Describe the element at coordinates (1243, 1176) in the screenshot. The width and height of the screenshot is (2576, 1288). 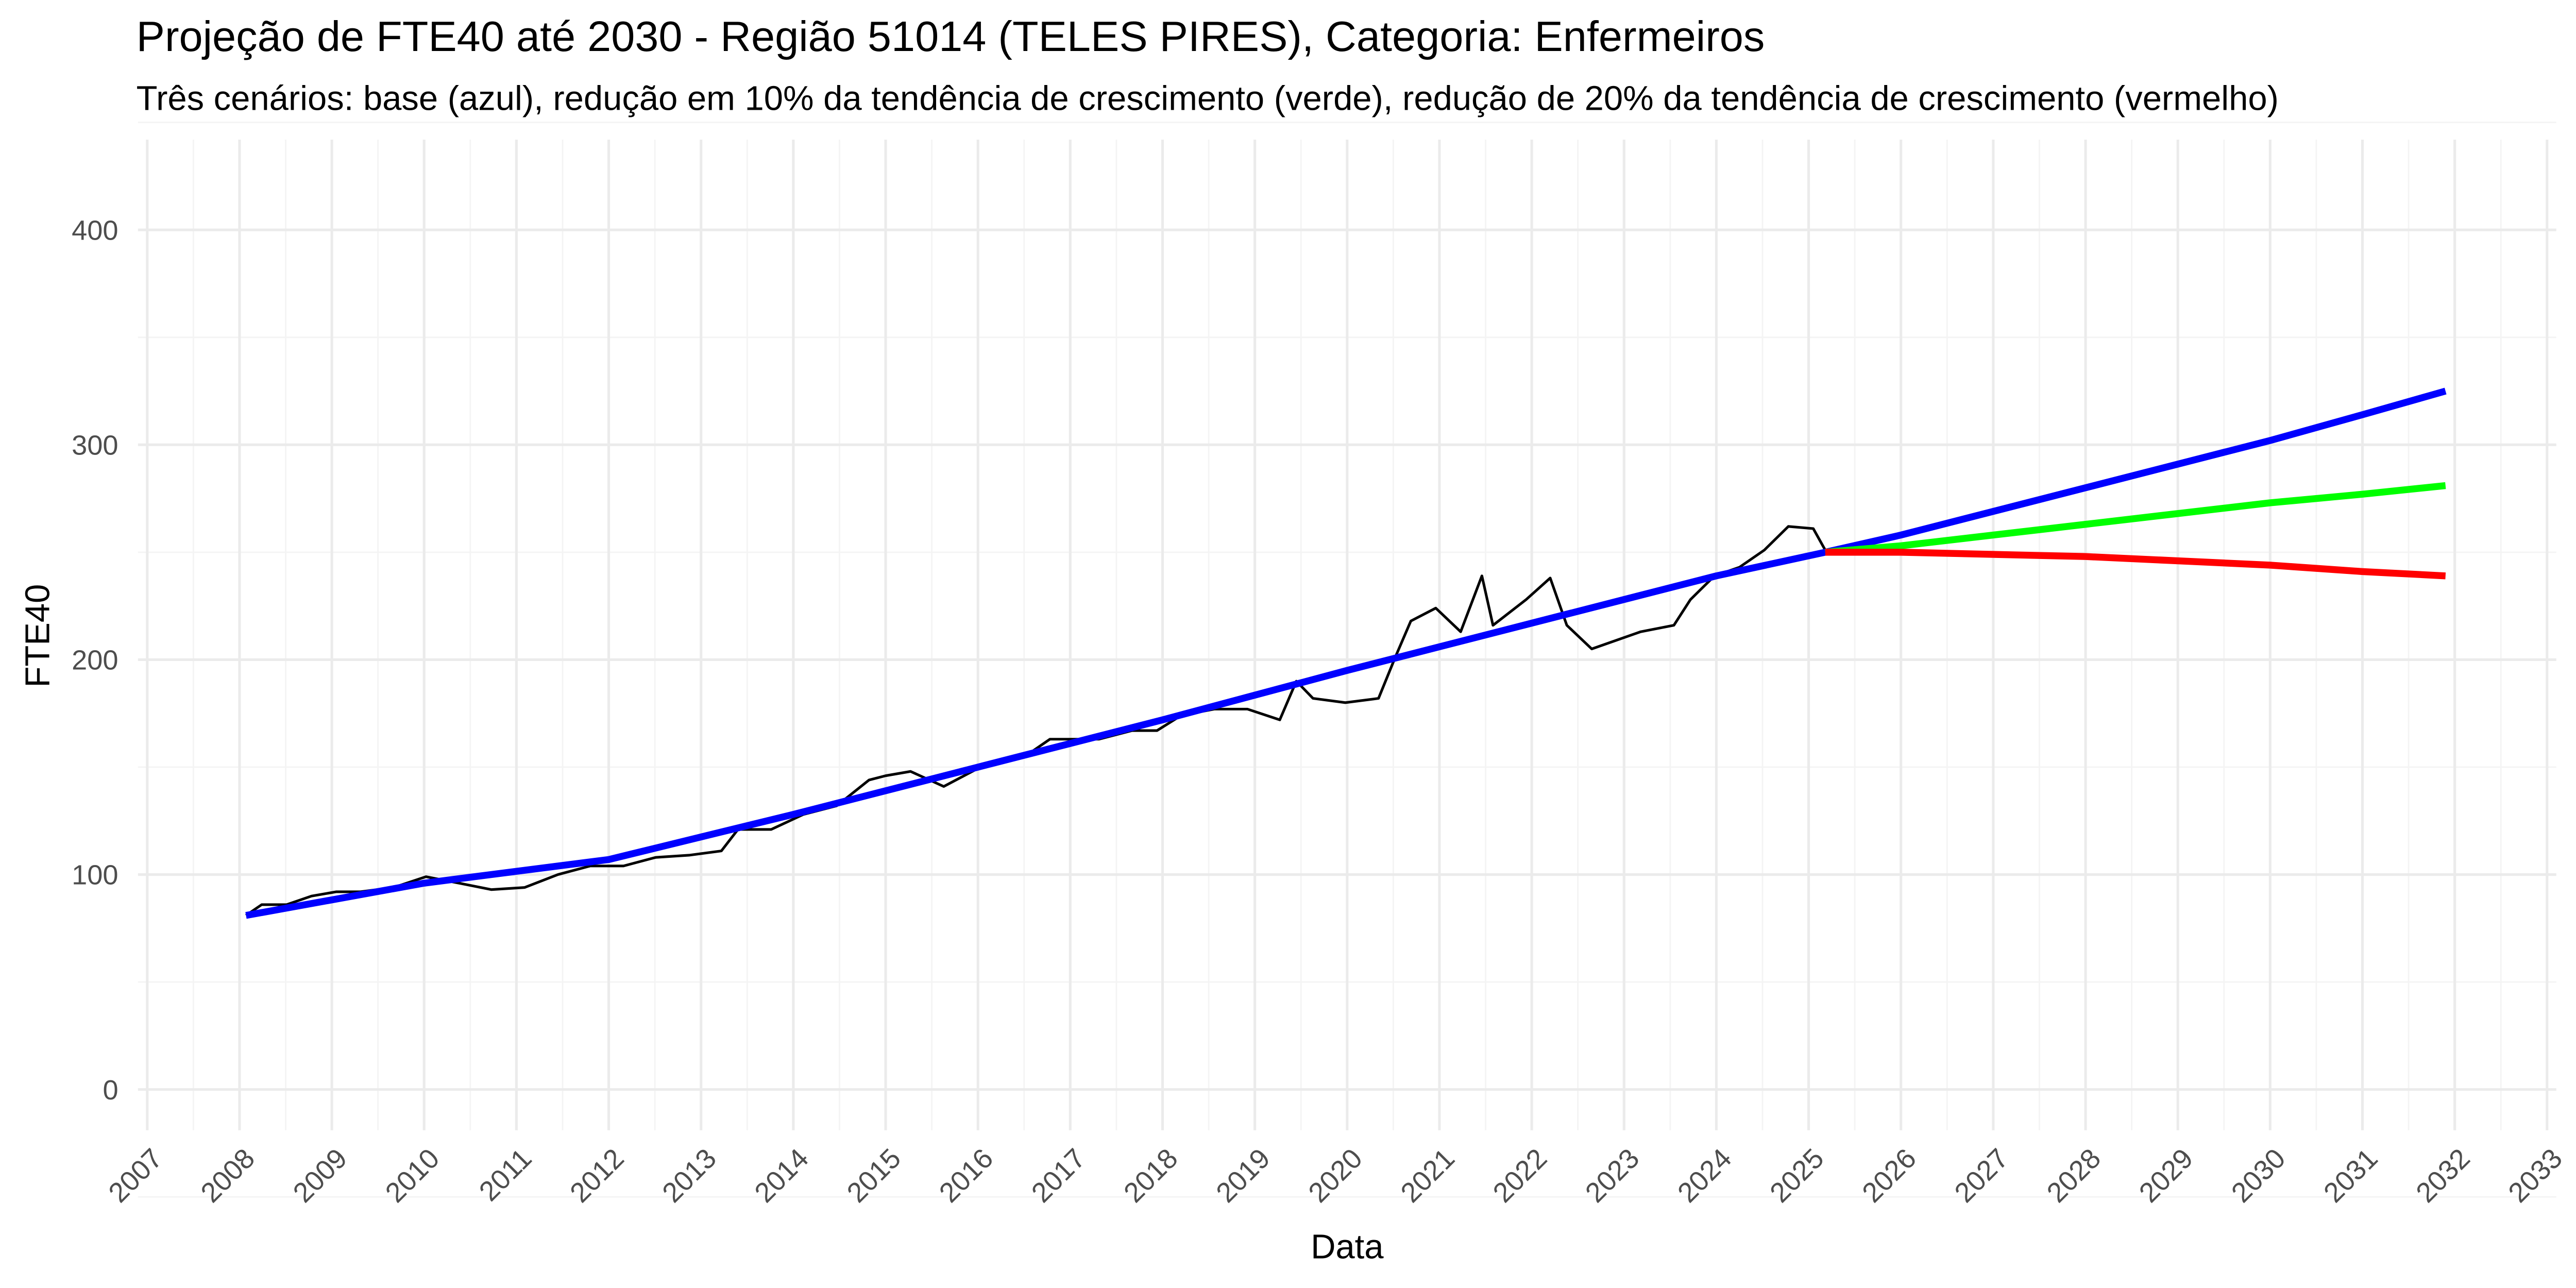
I see `x-tick-label: 2019` at that location.